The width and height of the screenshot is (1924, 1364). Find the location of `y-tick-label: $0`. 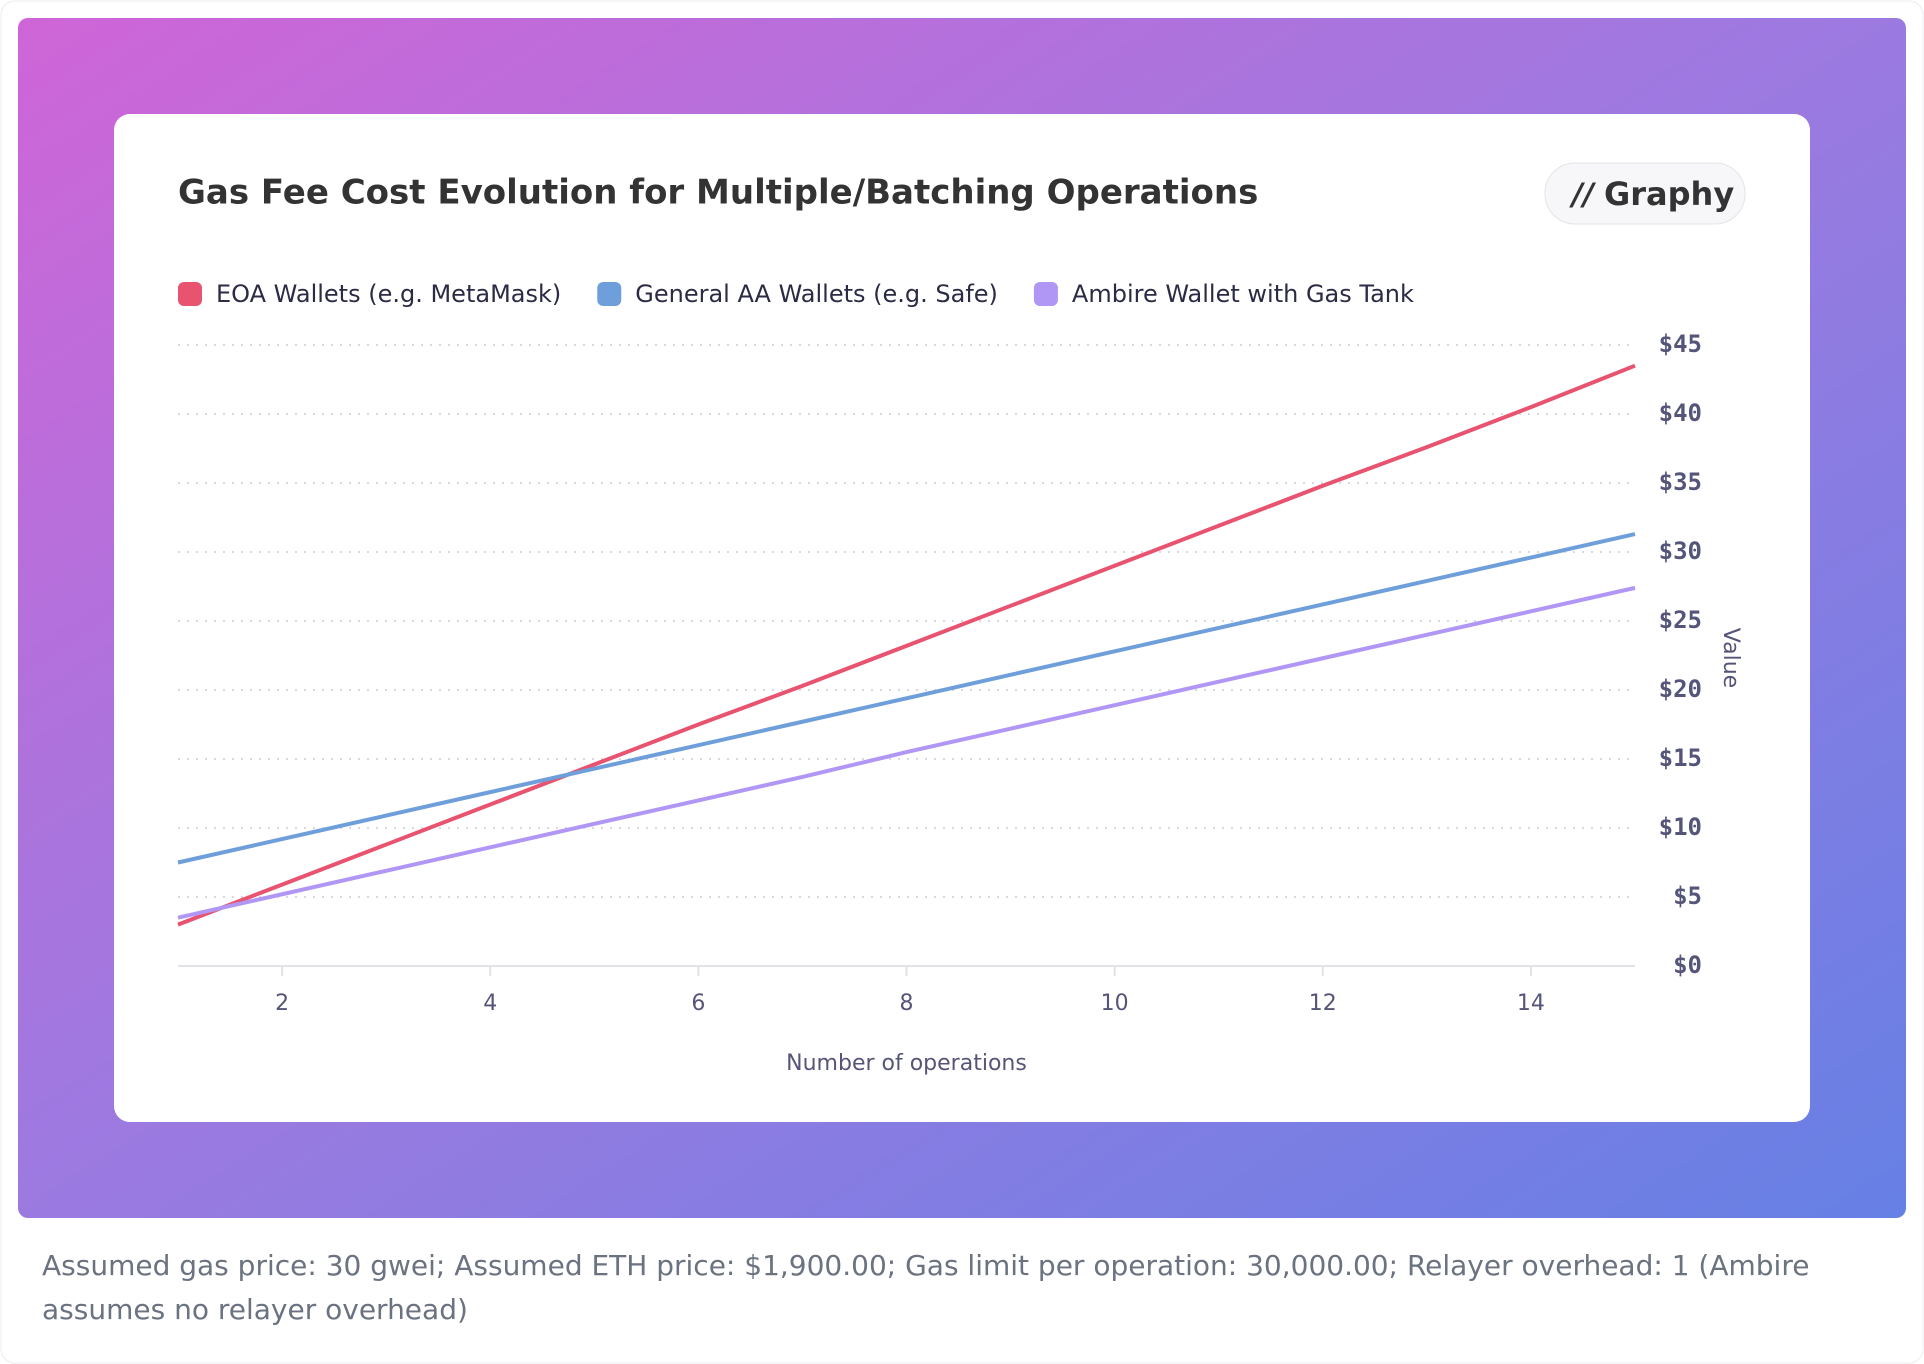

y-tick-label: $0 is located at coordinates (1687, 965).